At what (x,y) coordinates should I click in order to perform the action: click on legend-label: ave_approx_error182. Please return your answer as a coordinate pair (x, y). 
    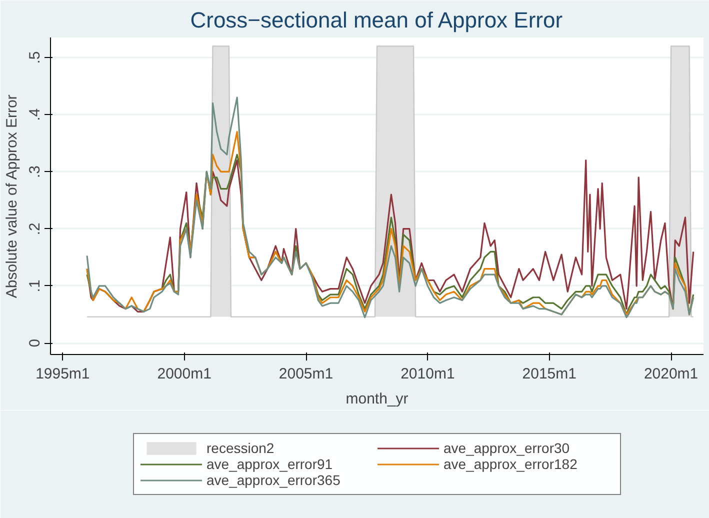
    Looking at the image, I should click on (511, 464).